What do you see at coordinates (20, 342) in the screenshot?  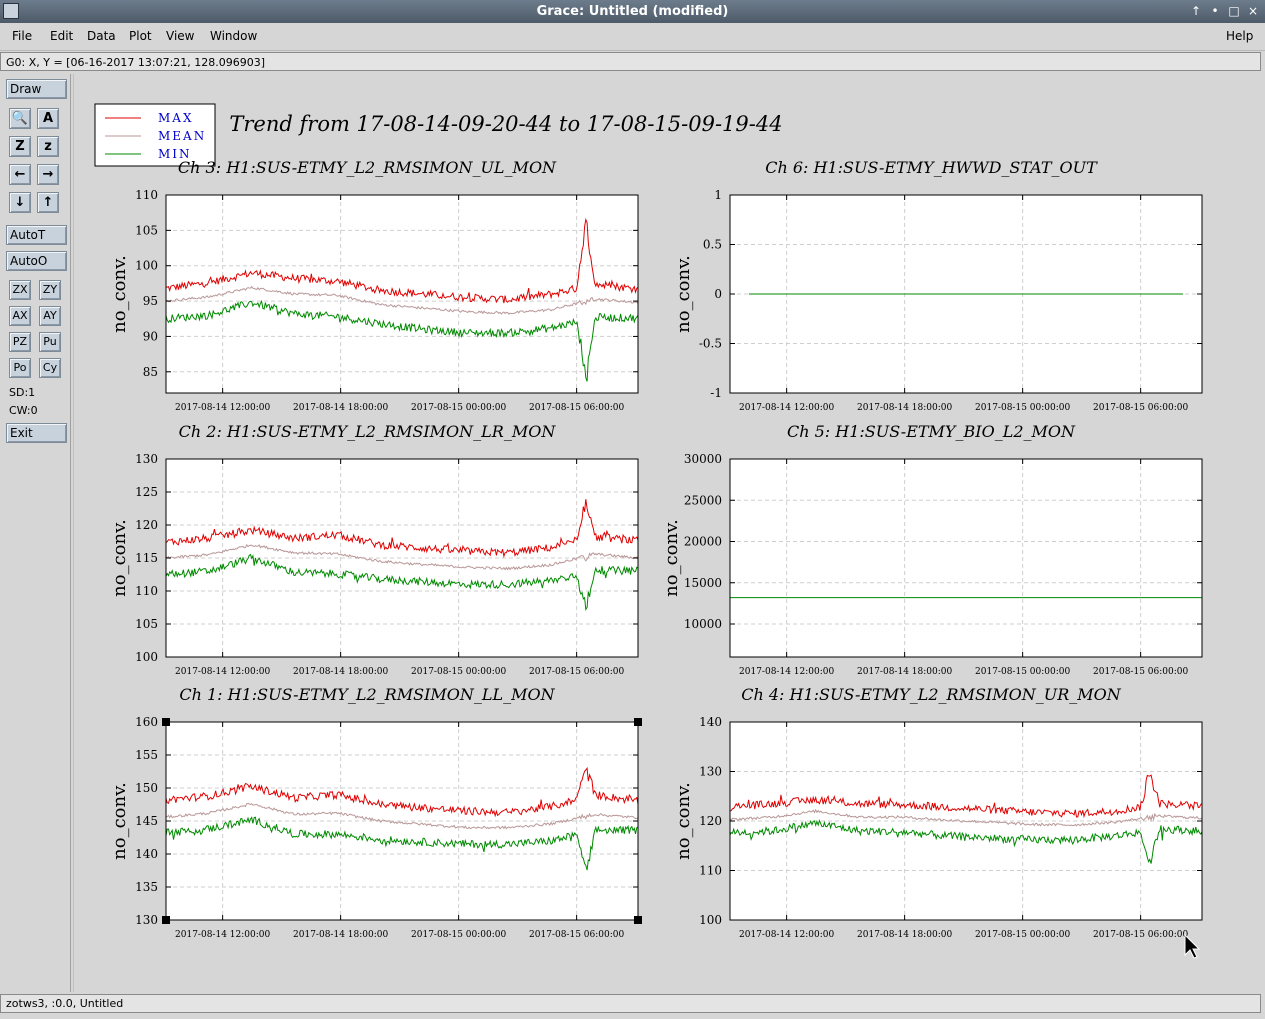 I see `pz-button: PZ` at bounding box center [20, 342].